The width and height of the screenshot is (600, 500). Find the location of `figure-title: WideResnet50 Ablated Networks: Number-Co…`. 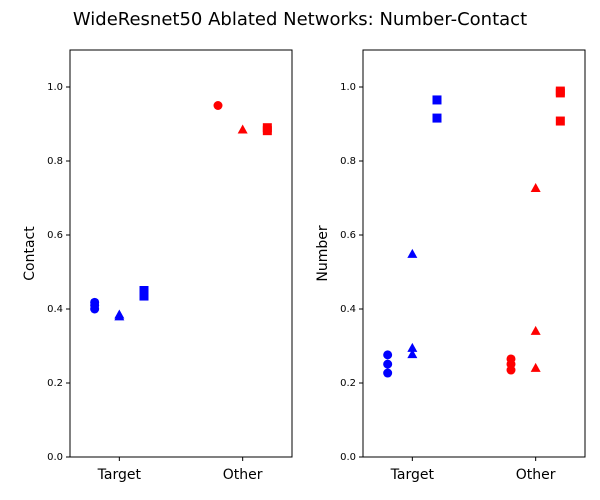

figure-title: WideResnet50 Ablated Networks: Number-Co… is located at coordinates (300, 19).